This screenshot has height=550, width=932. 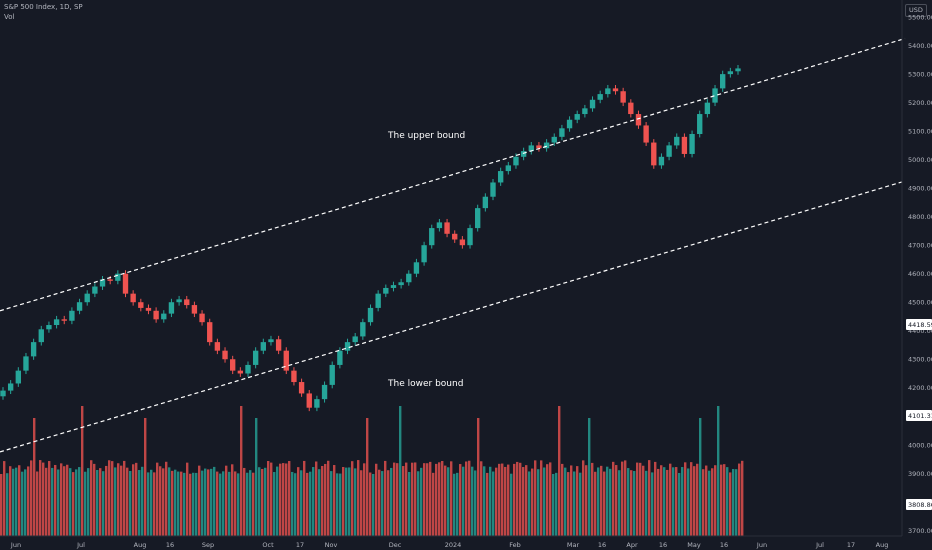 I want to click on currency-button: USD, so click(x=916, y=10).